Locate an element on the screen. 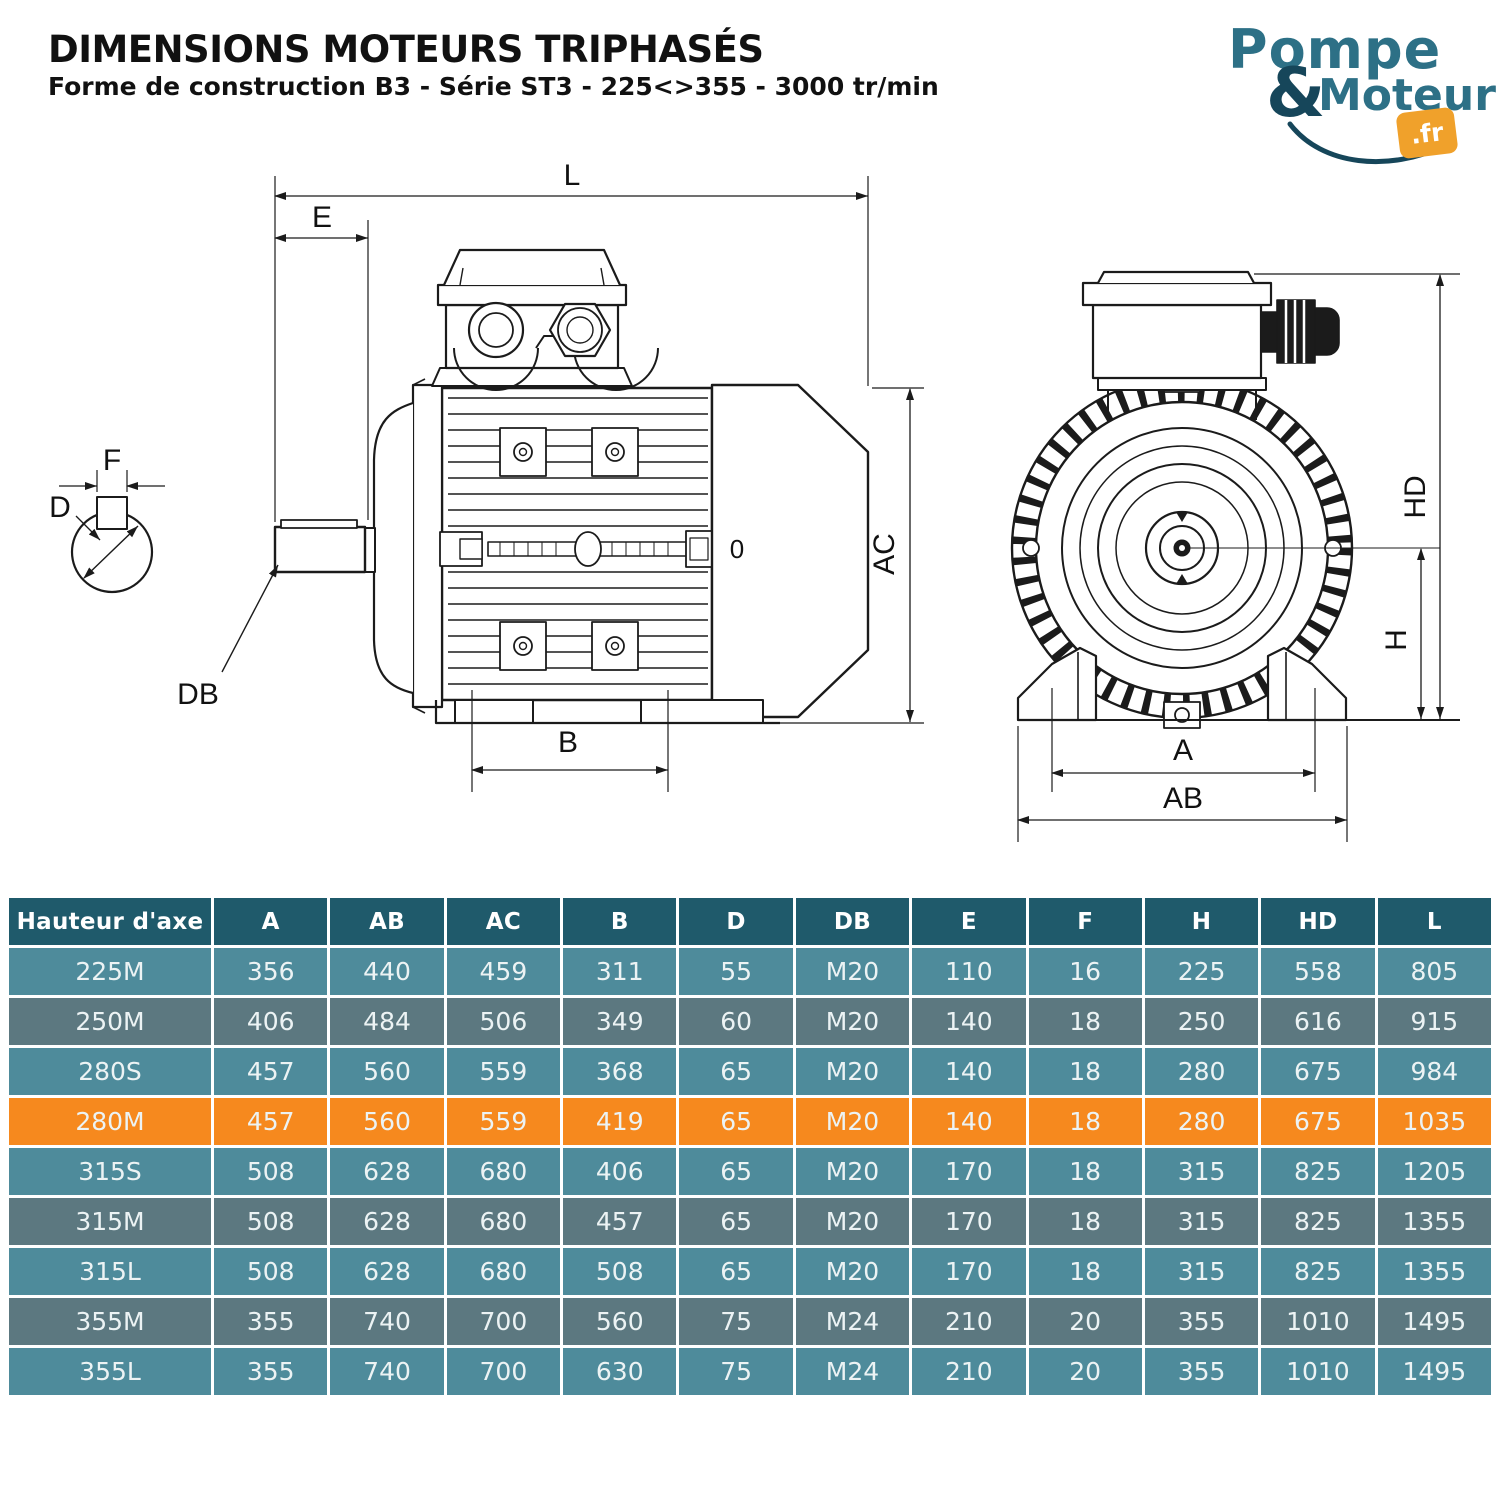 This screenshot has height=1500, width=1500. table-row-280m: 280M 457 560 559 419 65 M20 140 18 280 675 1035 is located at coordinates (750, 1121).